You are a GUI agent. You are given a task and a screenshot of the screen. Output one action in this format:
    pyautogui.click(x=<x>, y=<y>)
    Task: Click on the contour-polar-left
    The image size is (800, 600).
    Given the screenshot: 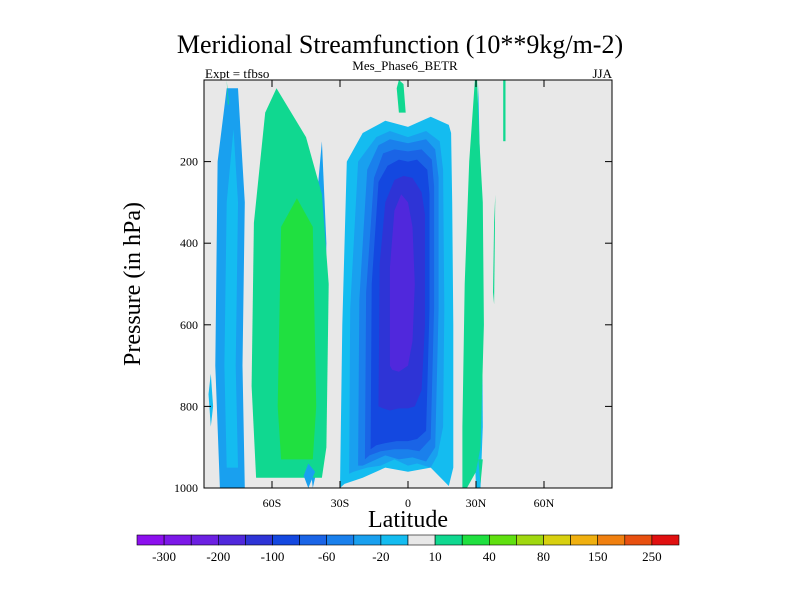 What is the action you would take?
    pyautogui.click(x=211, y=400)
    